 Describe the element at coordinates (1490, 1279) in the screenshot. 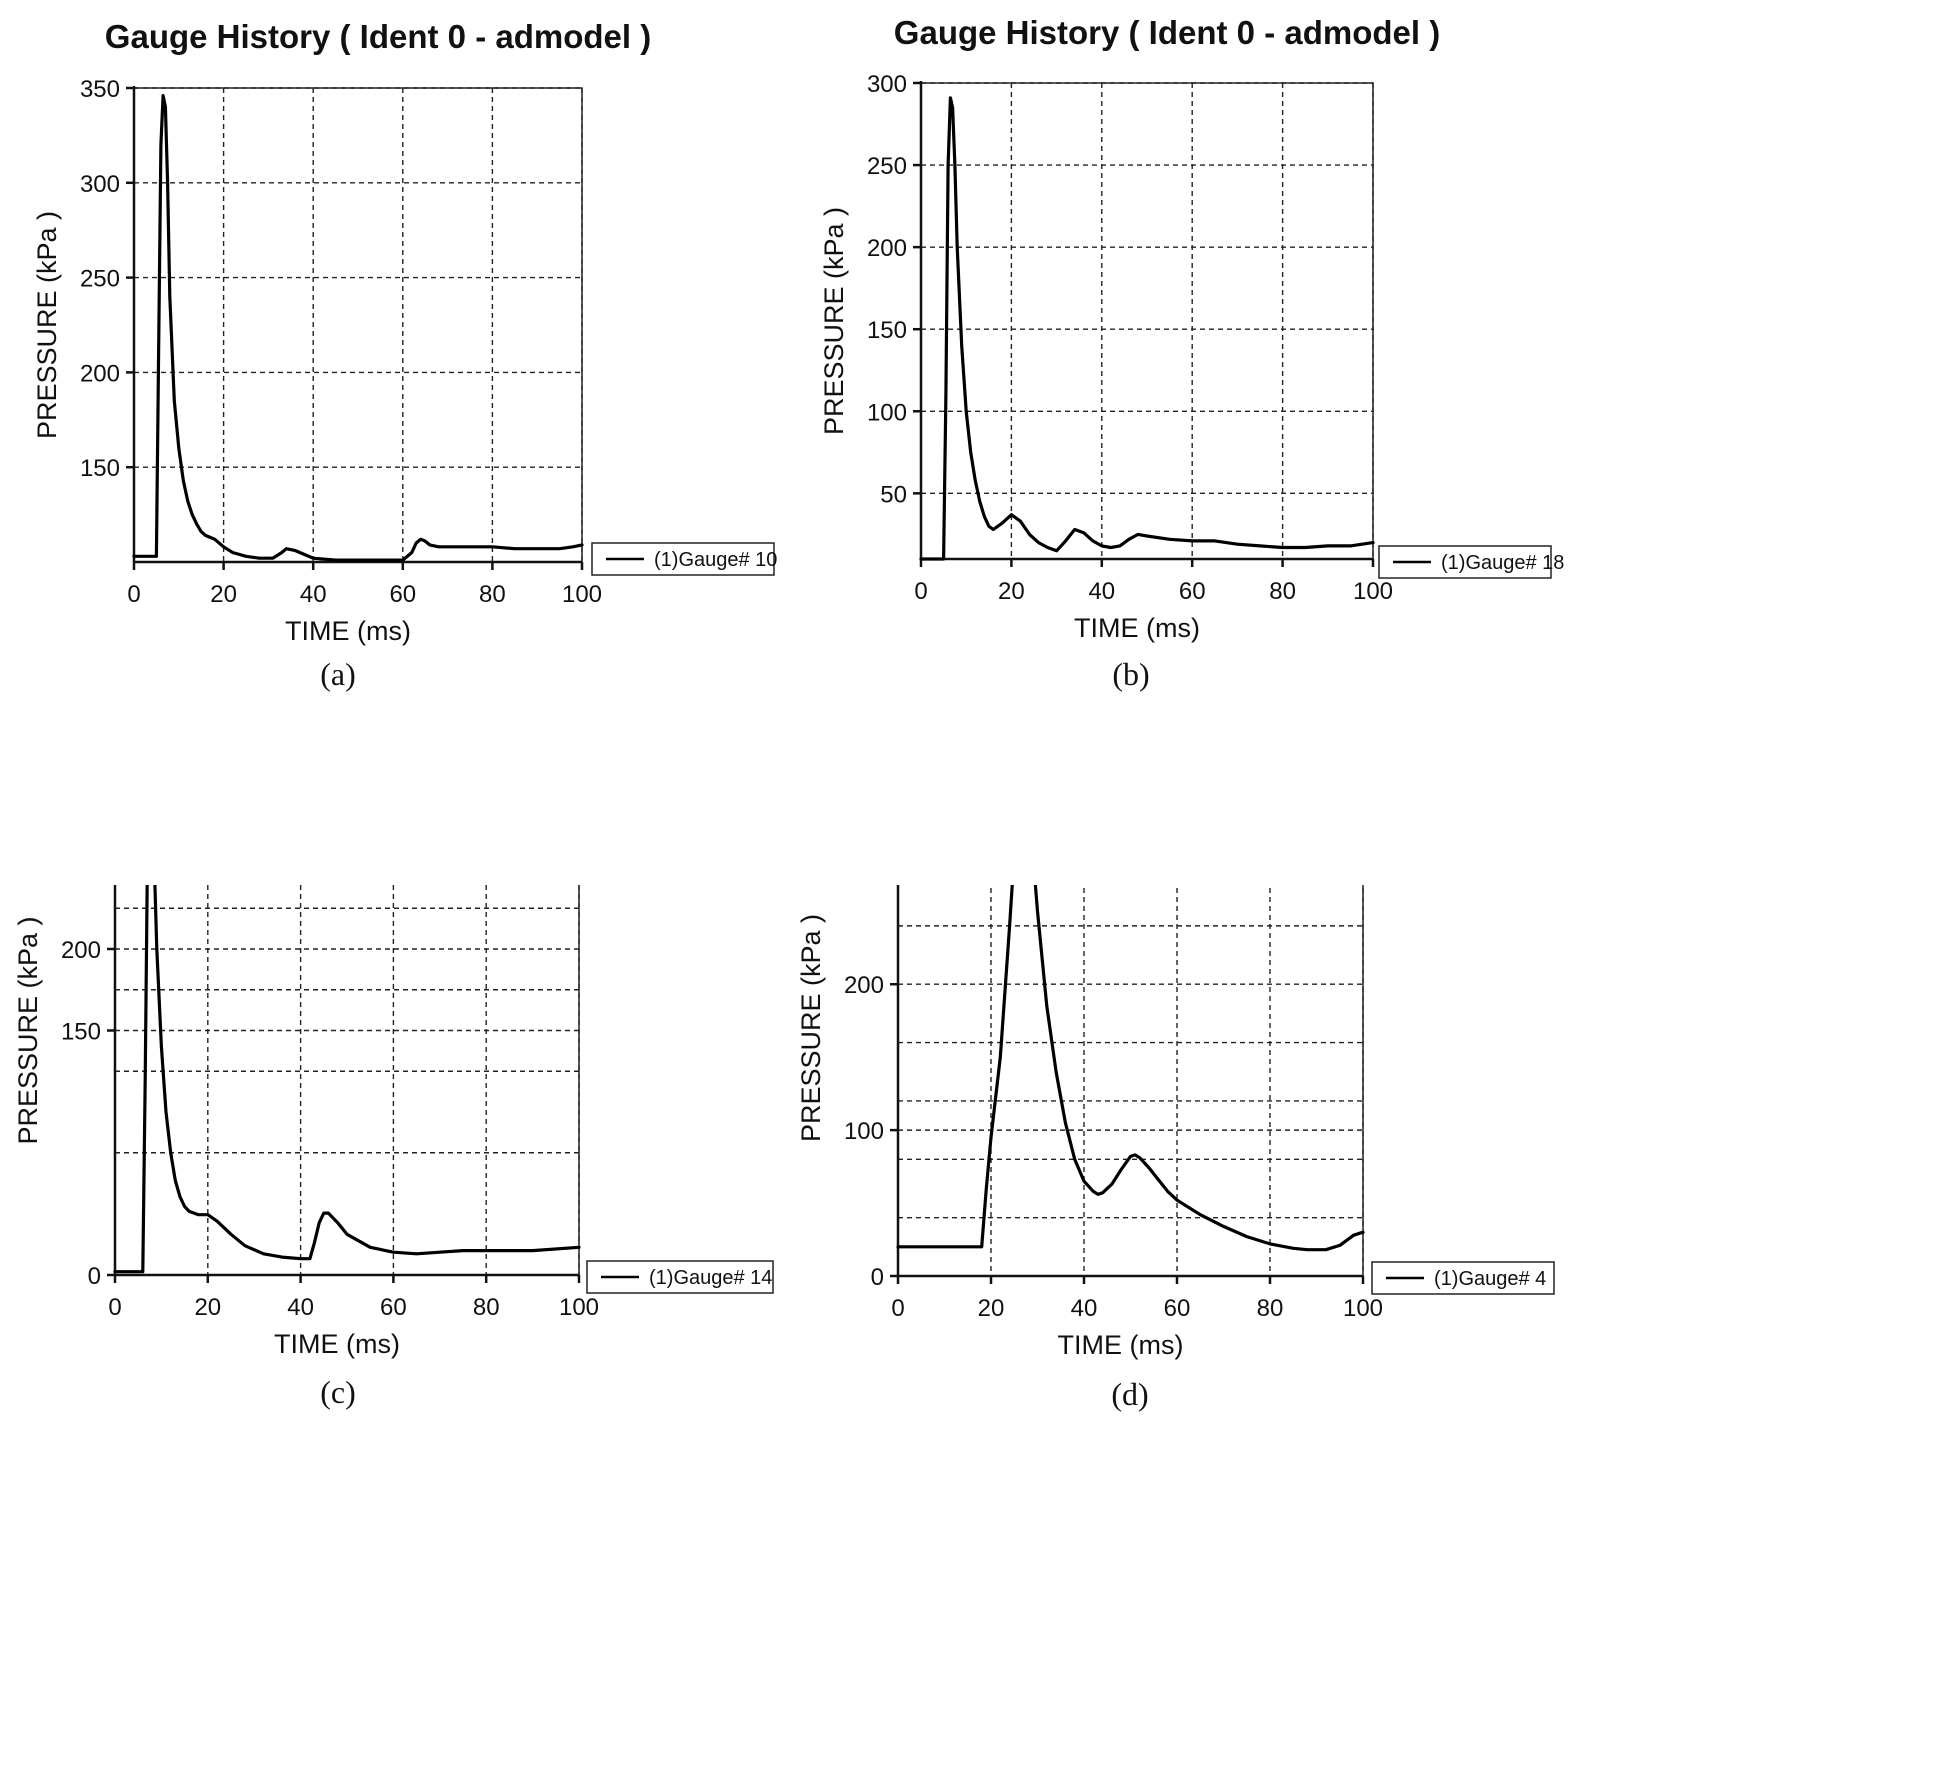

I see `legend-label: (1)Gauge# 4` at that location.